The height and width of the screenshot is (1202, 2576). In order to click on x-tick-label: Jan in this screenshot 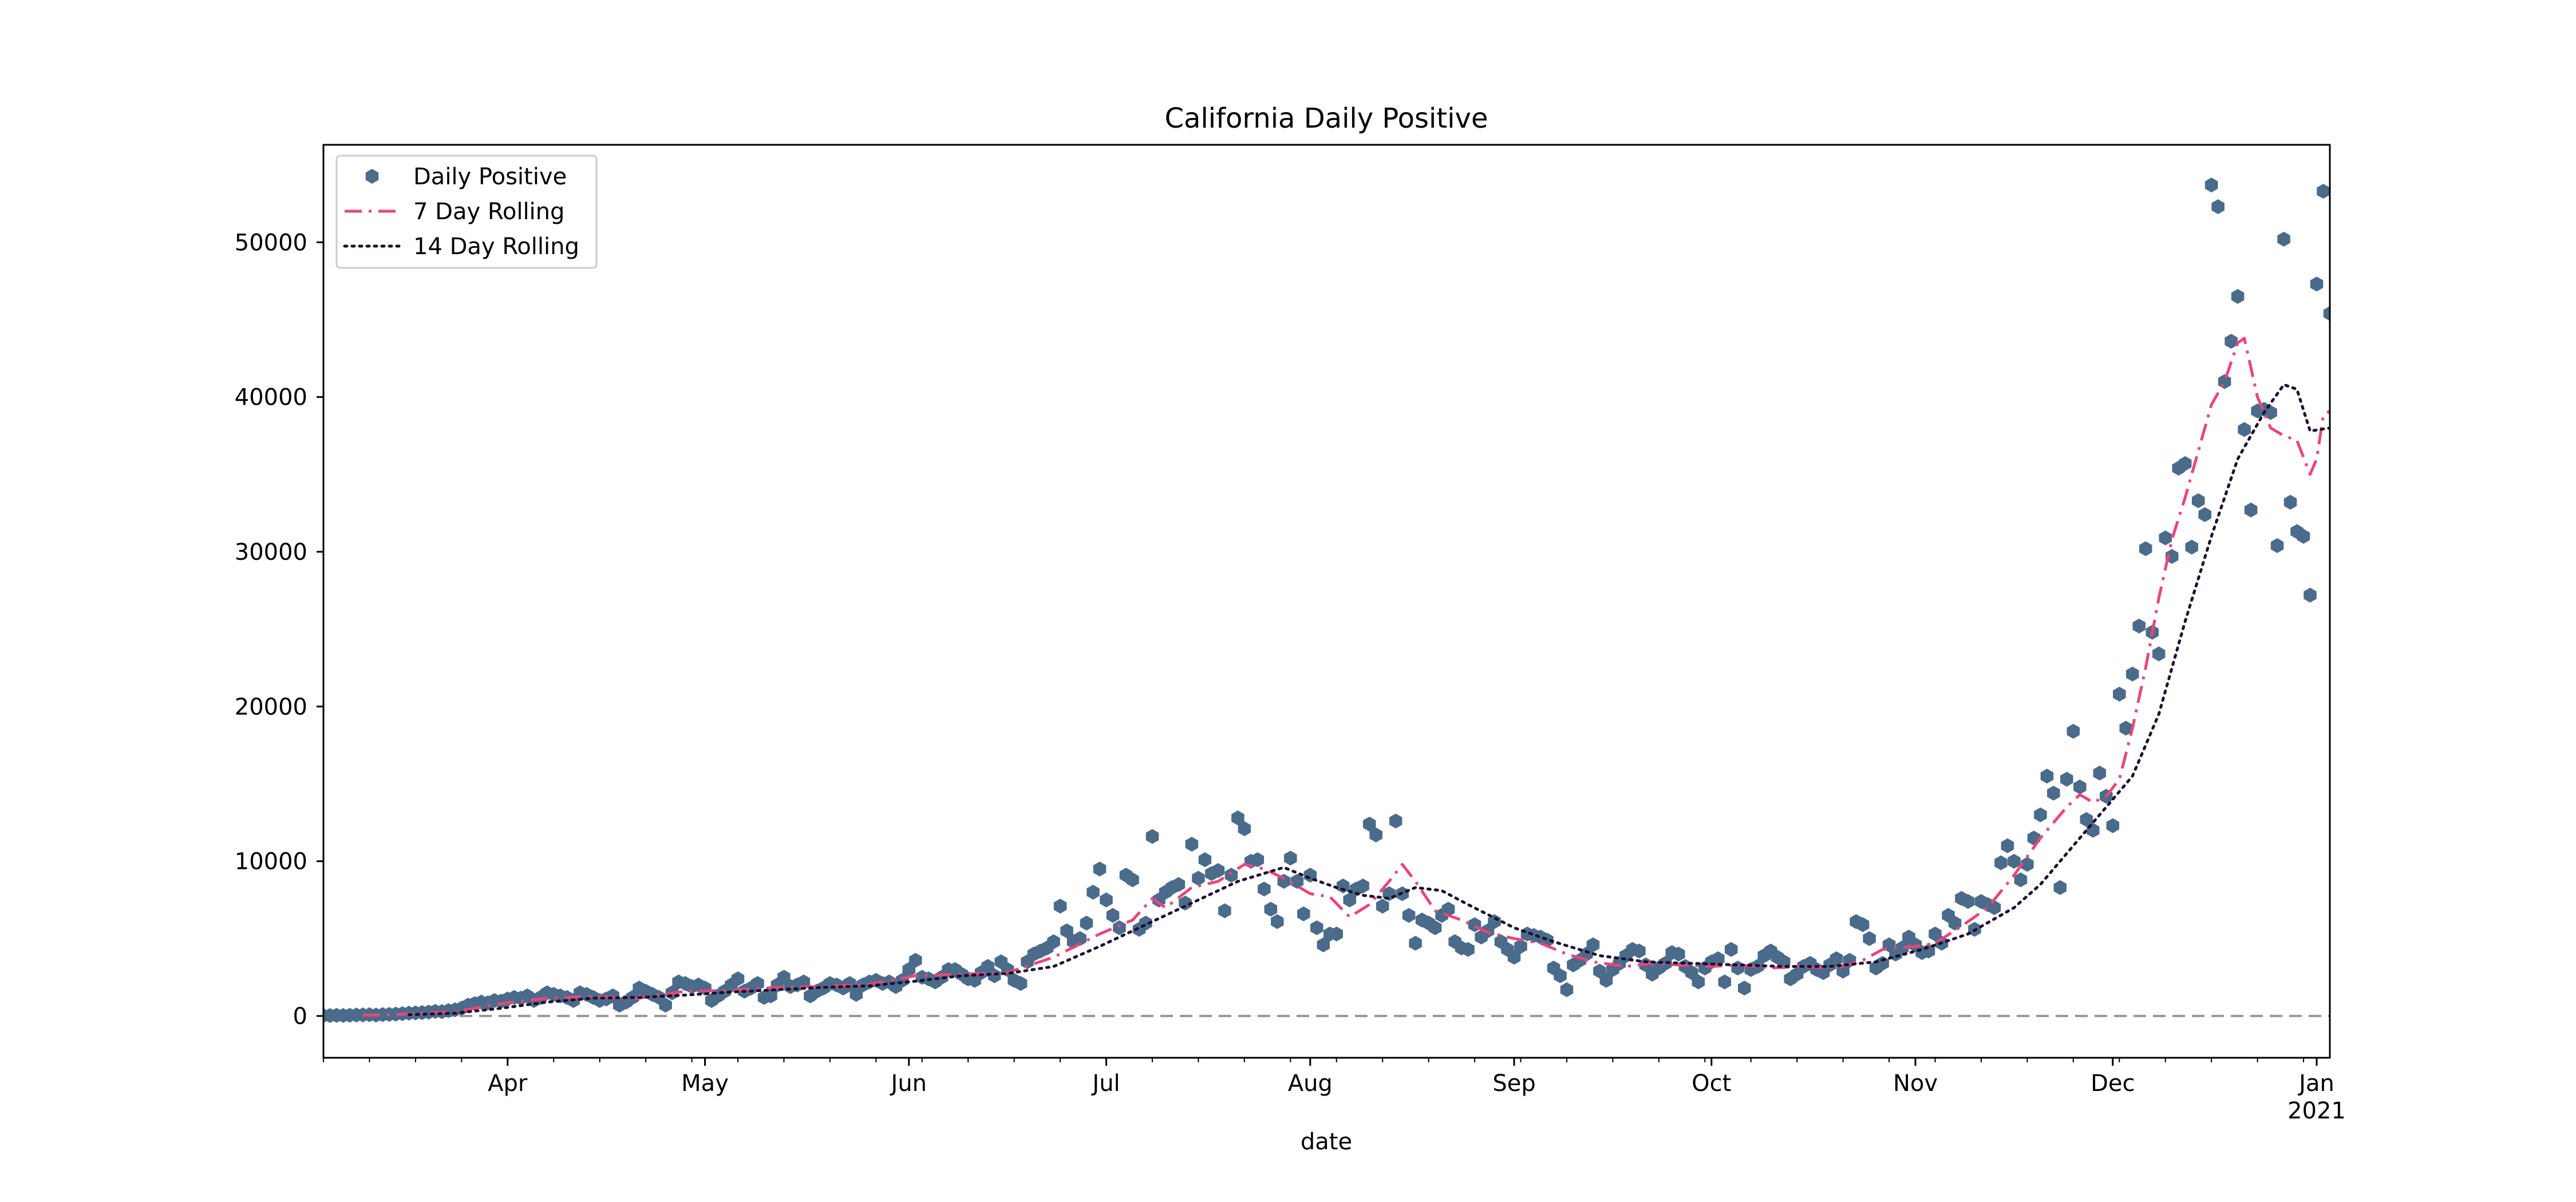, I will do `click(2315, 1083)`.